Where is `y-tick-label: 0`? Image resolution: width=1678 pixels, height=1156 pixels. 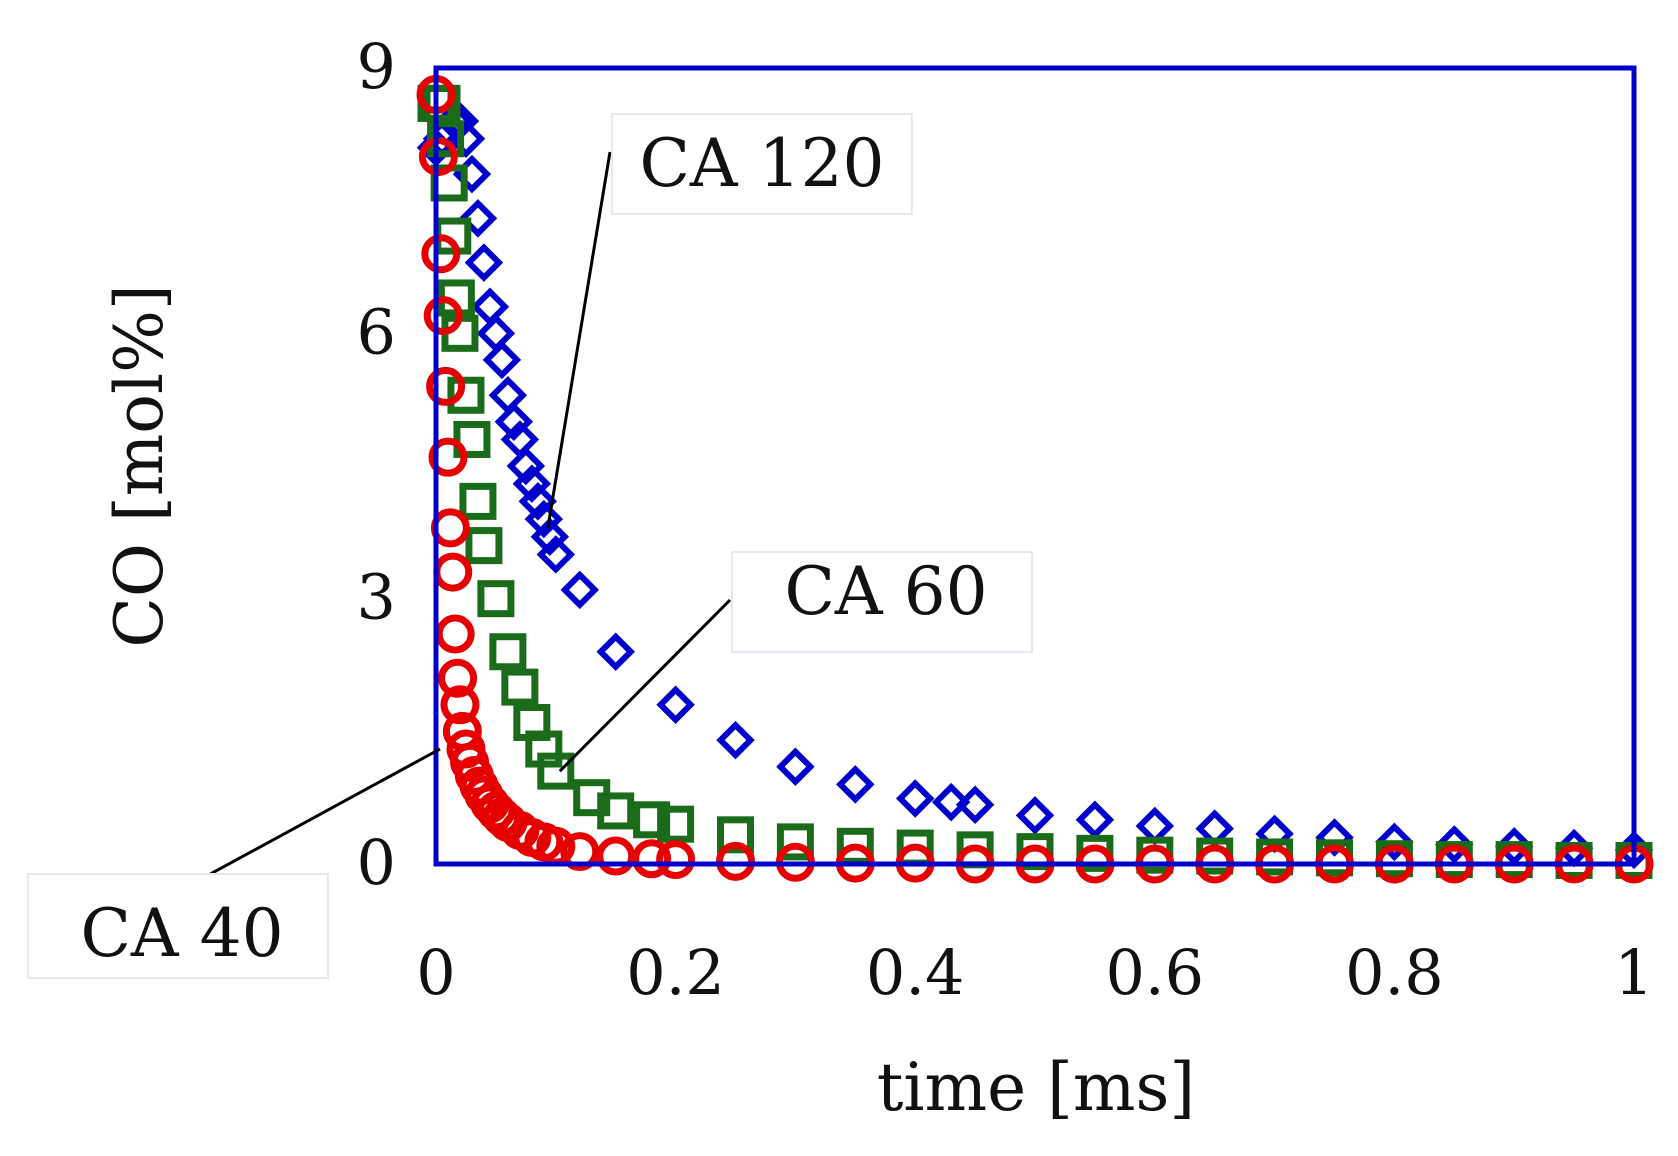 y-tick-label: 0 is located at coordinates (376, 862).